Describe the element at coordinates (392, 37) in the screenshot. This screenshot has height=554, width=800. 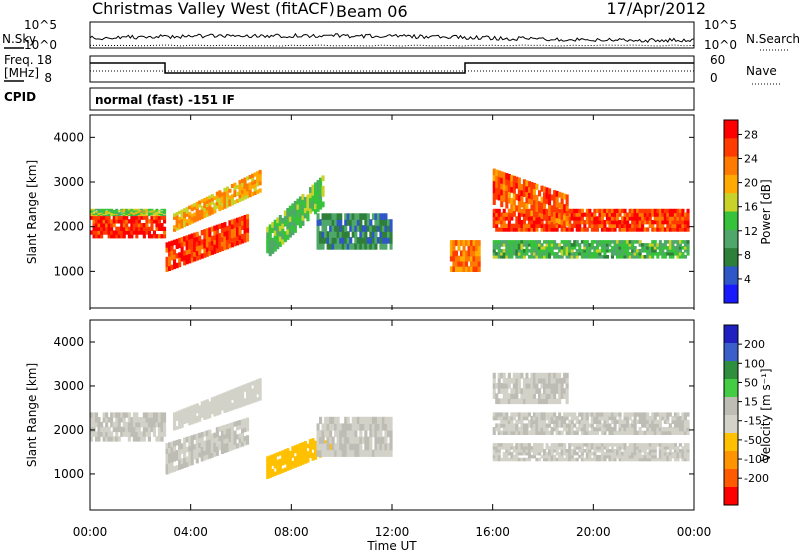
I see `nsky-trace` at that location.